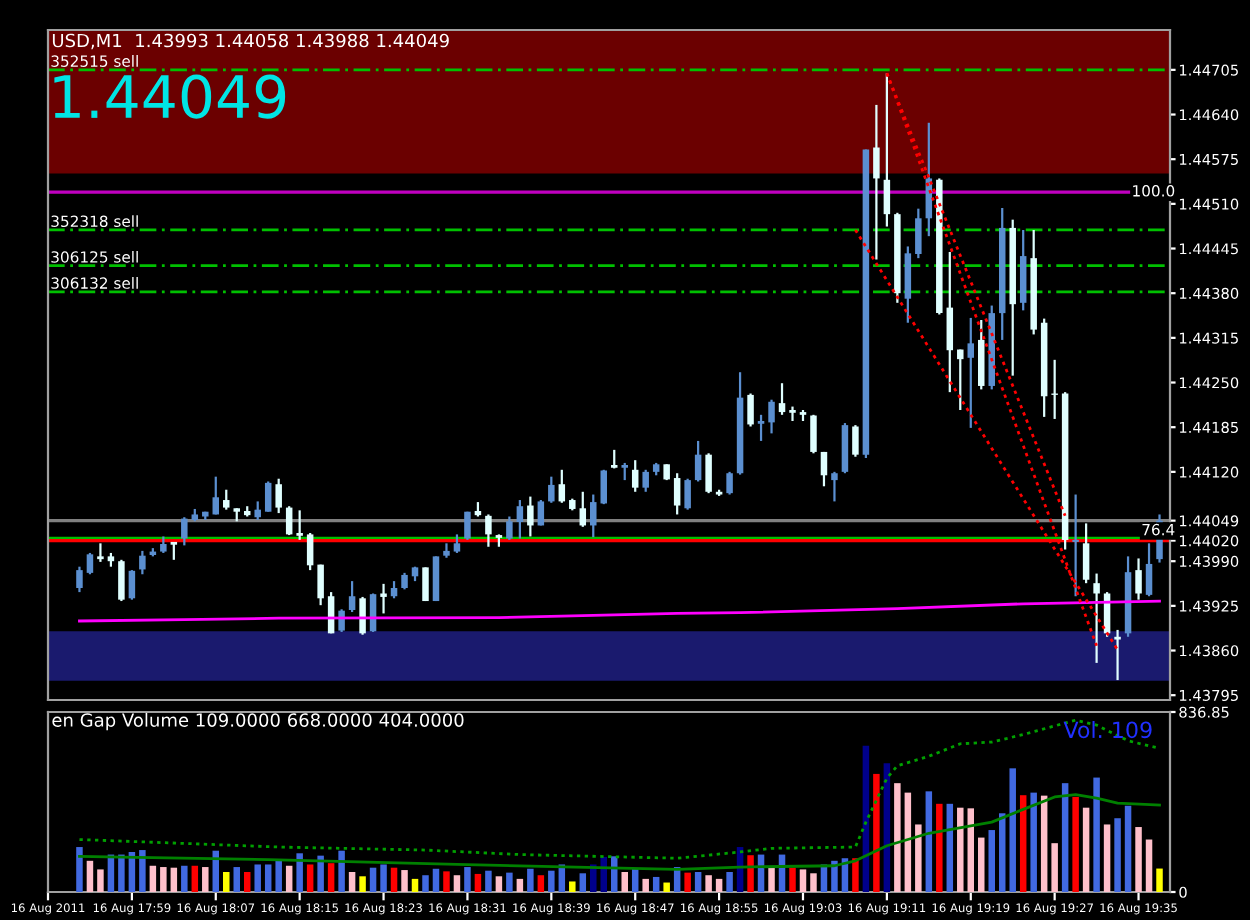 Image resolution: width=1250 pixels, height=920 pixels. What do you see at coordinates (258, 721) in the screenshot?
I see `chart-title: en Gap Volume 109.0000 668.0000 404.0000` at bounding box center [258, 721].